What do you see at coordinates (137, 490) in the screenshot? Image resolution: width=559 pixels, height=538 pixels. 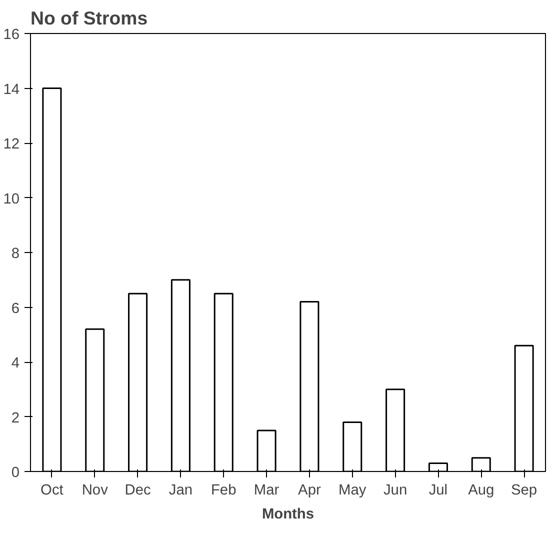 I see `x-tick-label: Dec` at bounding box center [137, 490].